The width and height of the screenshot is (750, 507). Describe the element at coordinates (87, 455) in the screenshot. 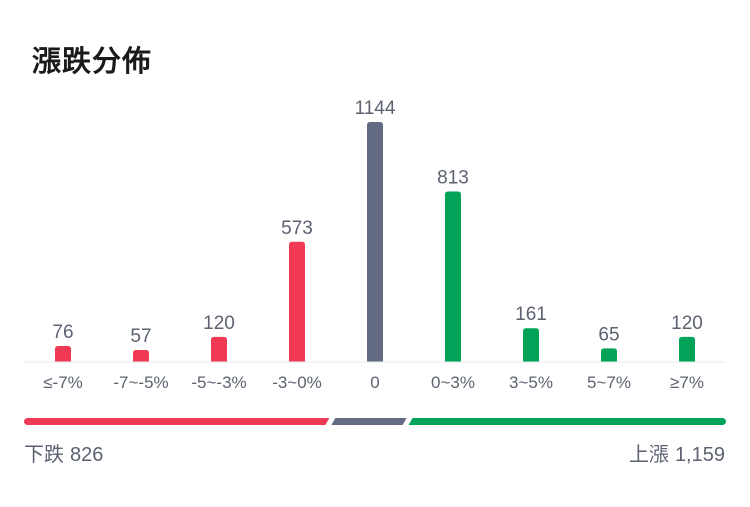

I see `down-count: 826` at that location.